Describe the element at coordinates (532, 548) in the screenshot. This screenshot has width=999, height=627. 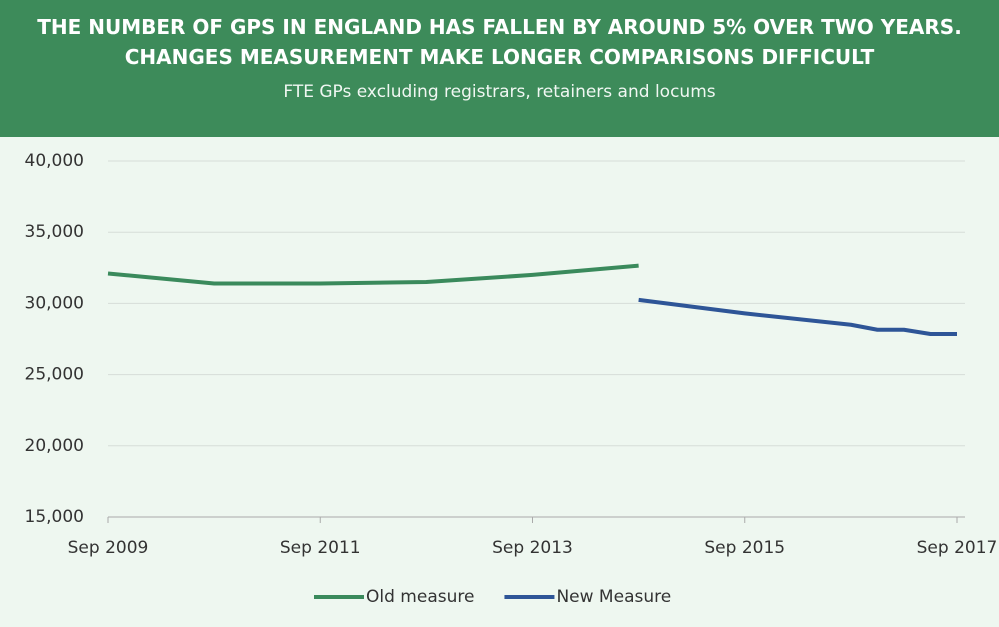
I see `x-tick-label: Sep 2013` at that location.